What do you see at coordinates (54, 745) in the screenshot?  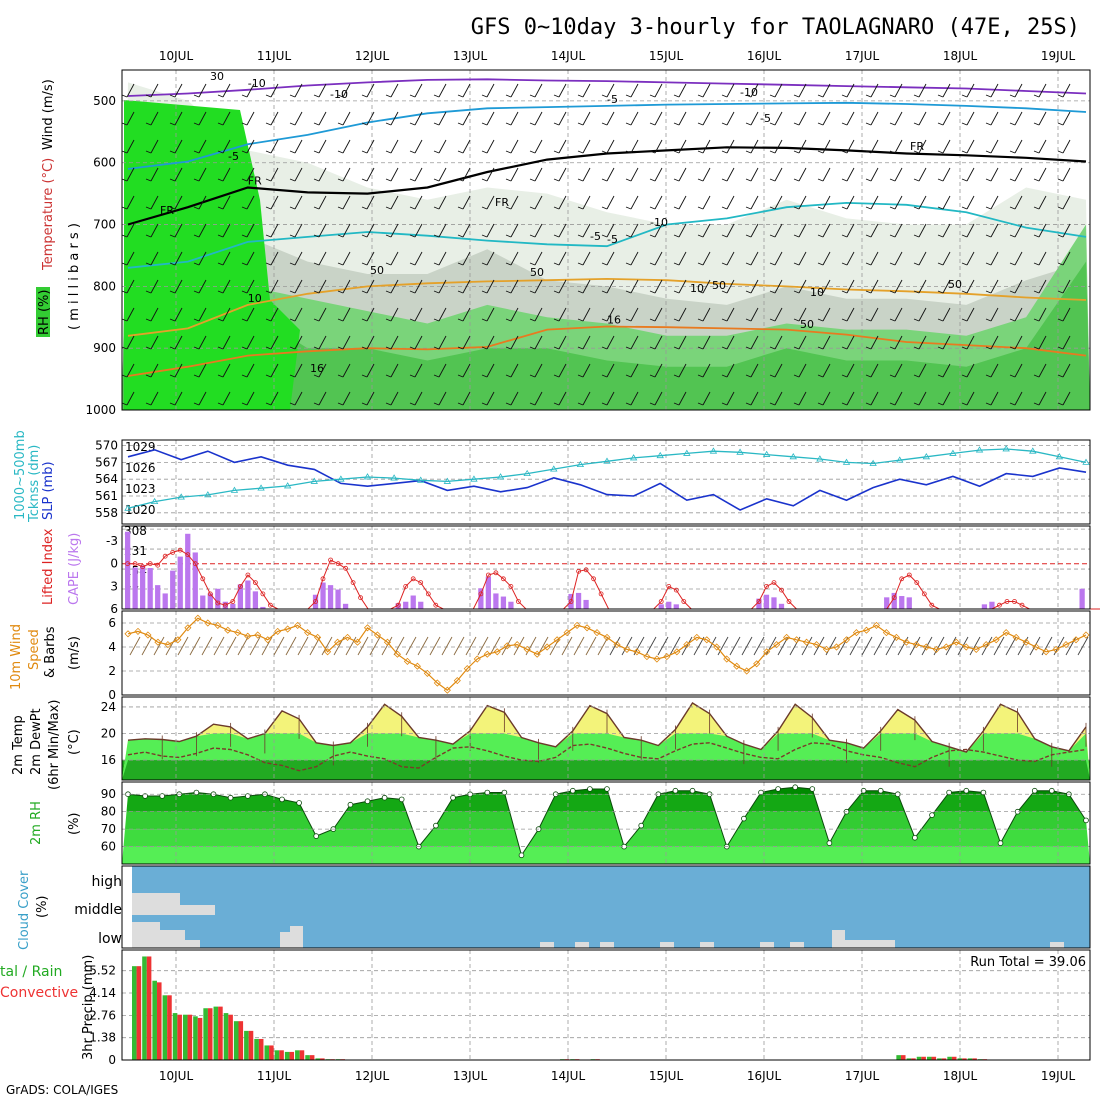 I see `minmax-label: (6hr Min/Max)` at bounding box center [54, 745].